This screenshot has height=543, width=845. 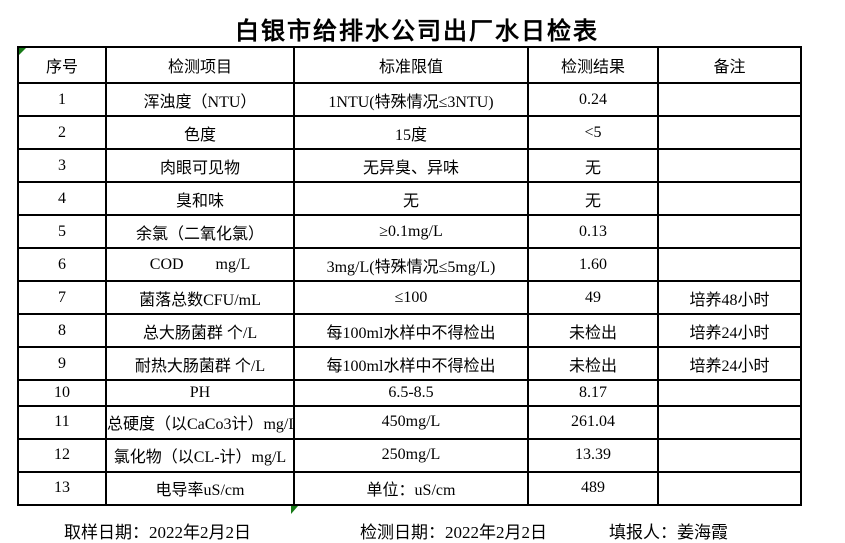 I want to click on no-cell: 1, so click(x=62, y=99).